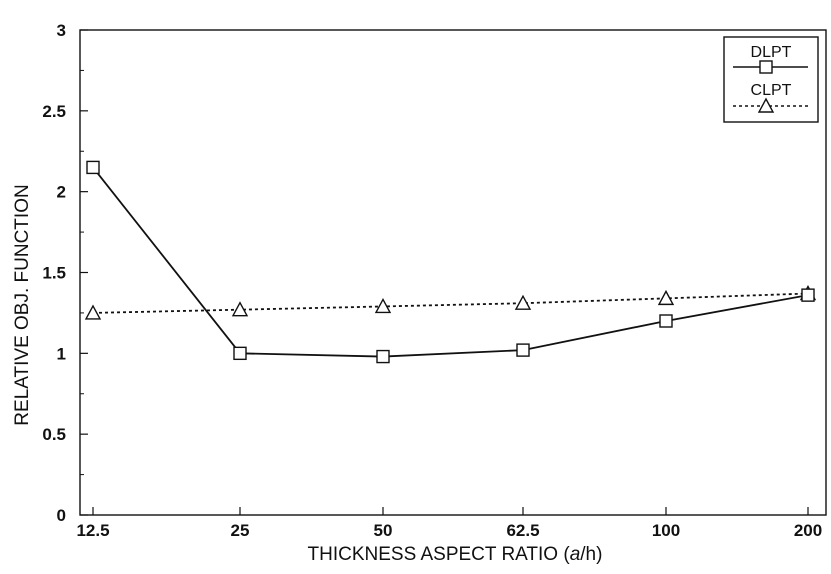  I want to click on legend-label-clpt: CLPT, so click(771, 90).